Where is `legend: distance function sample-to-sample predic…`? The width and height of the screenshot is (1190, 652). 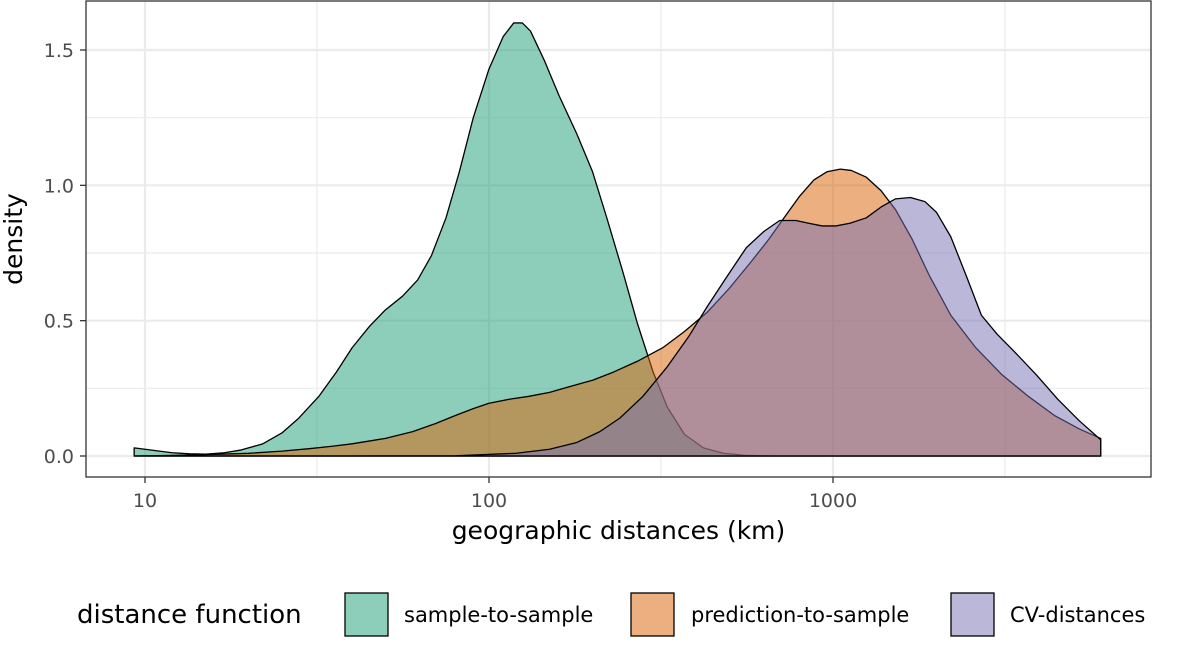
legend: distance function sample-to-sample predic… is located at coordinates (611, 614).